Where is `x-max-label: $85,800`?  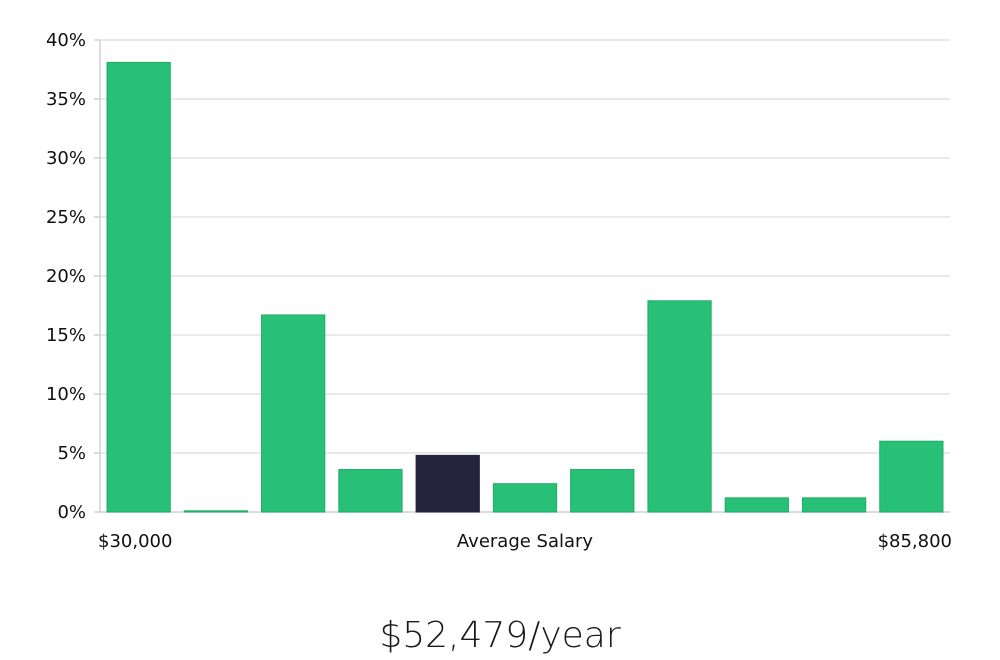 x-max-label: $85,800 is located at coordinates (915, 541).